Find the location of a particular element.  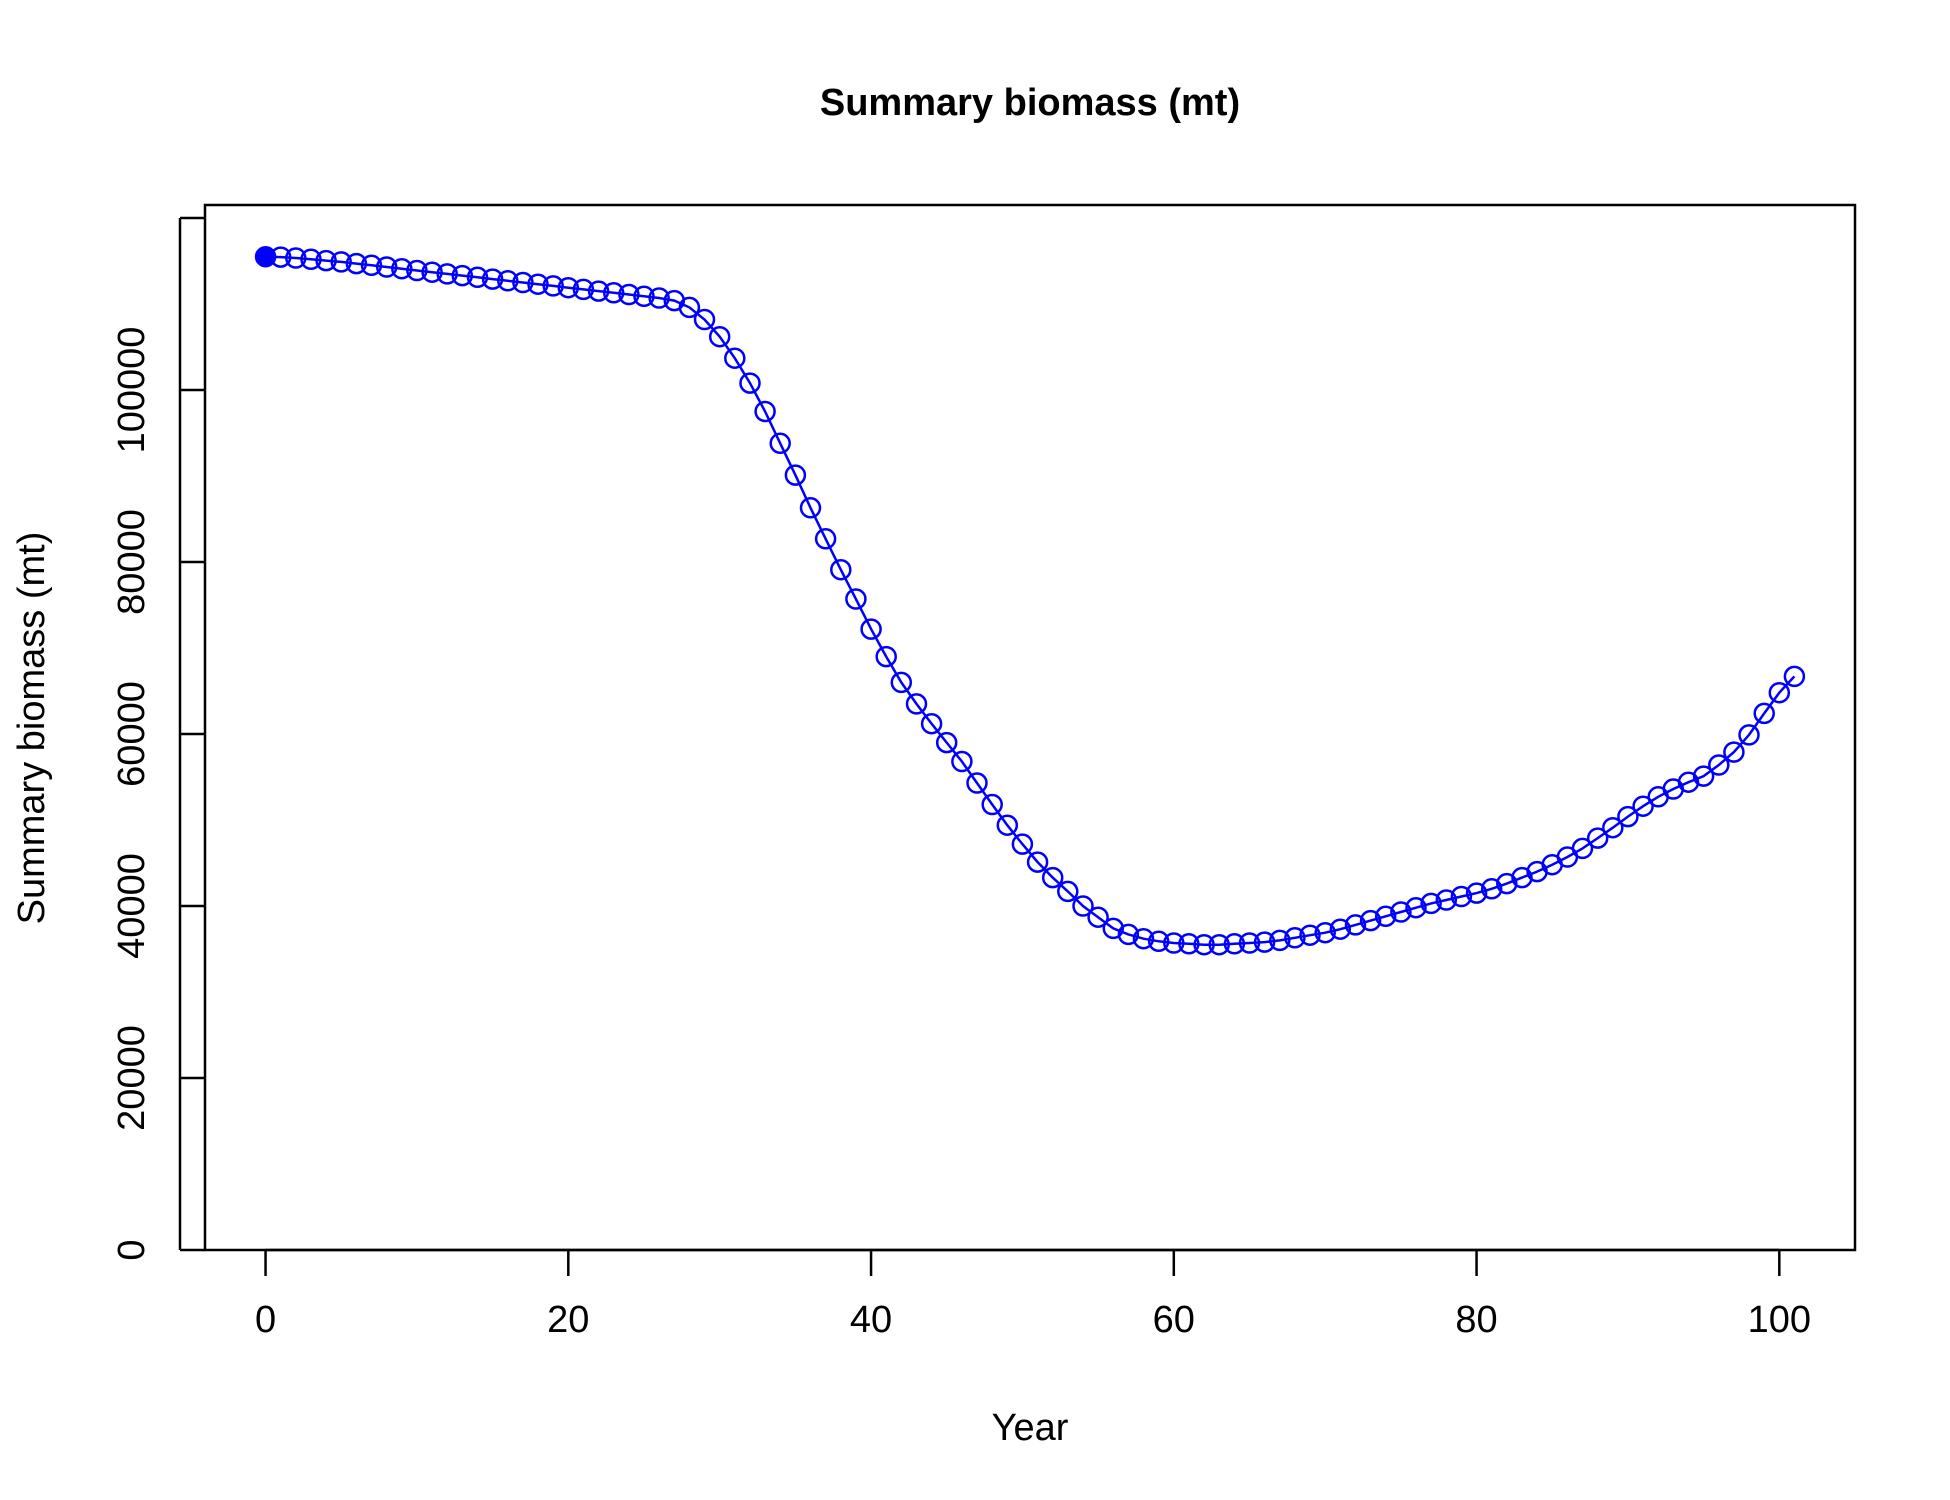

y-axis-title: Summary biomass (mt) is located at coordinates (32, 728).